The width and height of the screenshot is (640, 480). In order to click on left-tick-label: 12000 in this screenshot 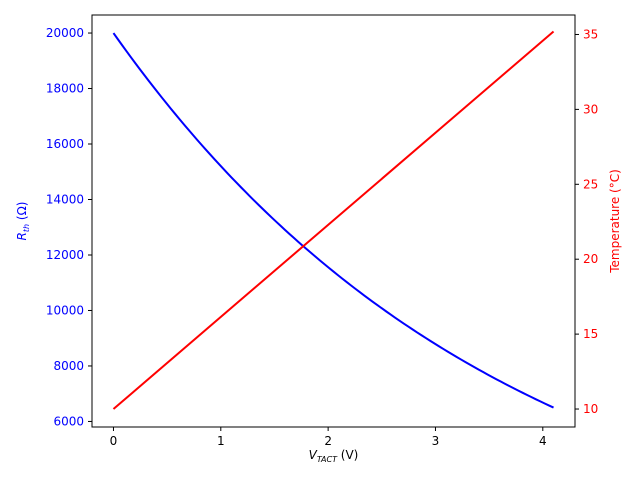, I will do `click(65, 255)`.